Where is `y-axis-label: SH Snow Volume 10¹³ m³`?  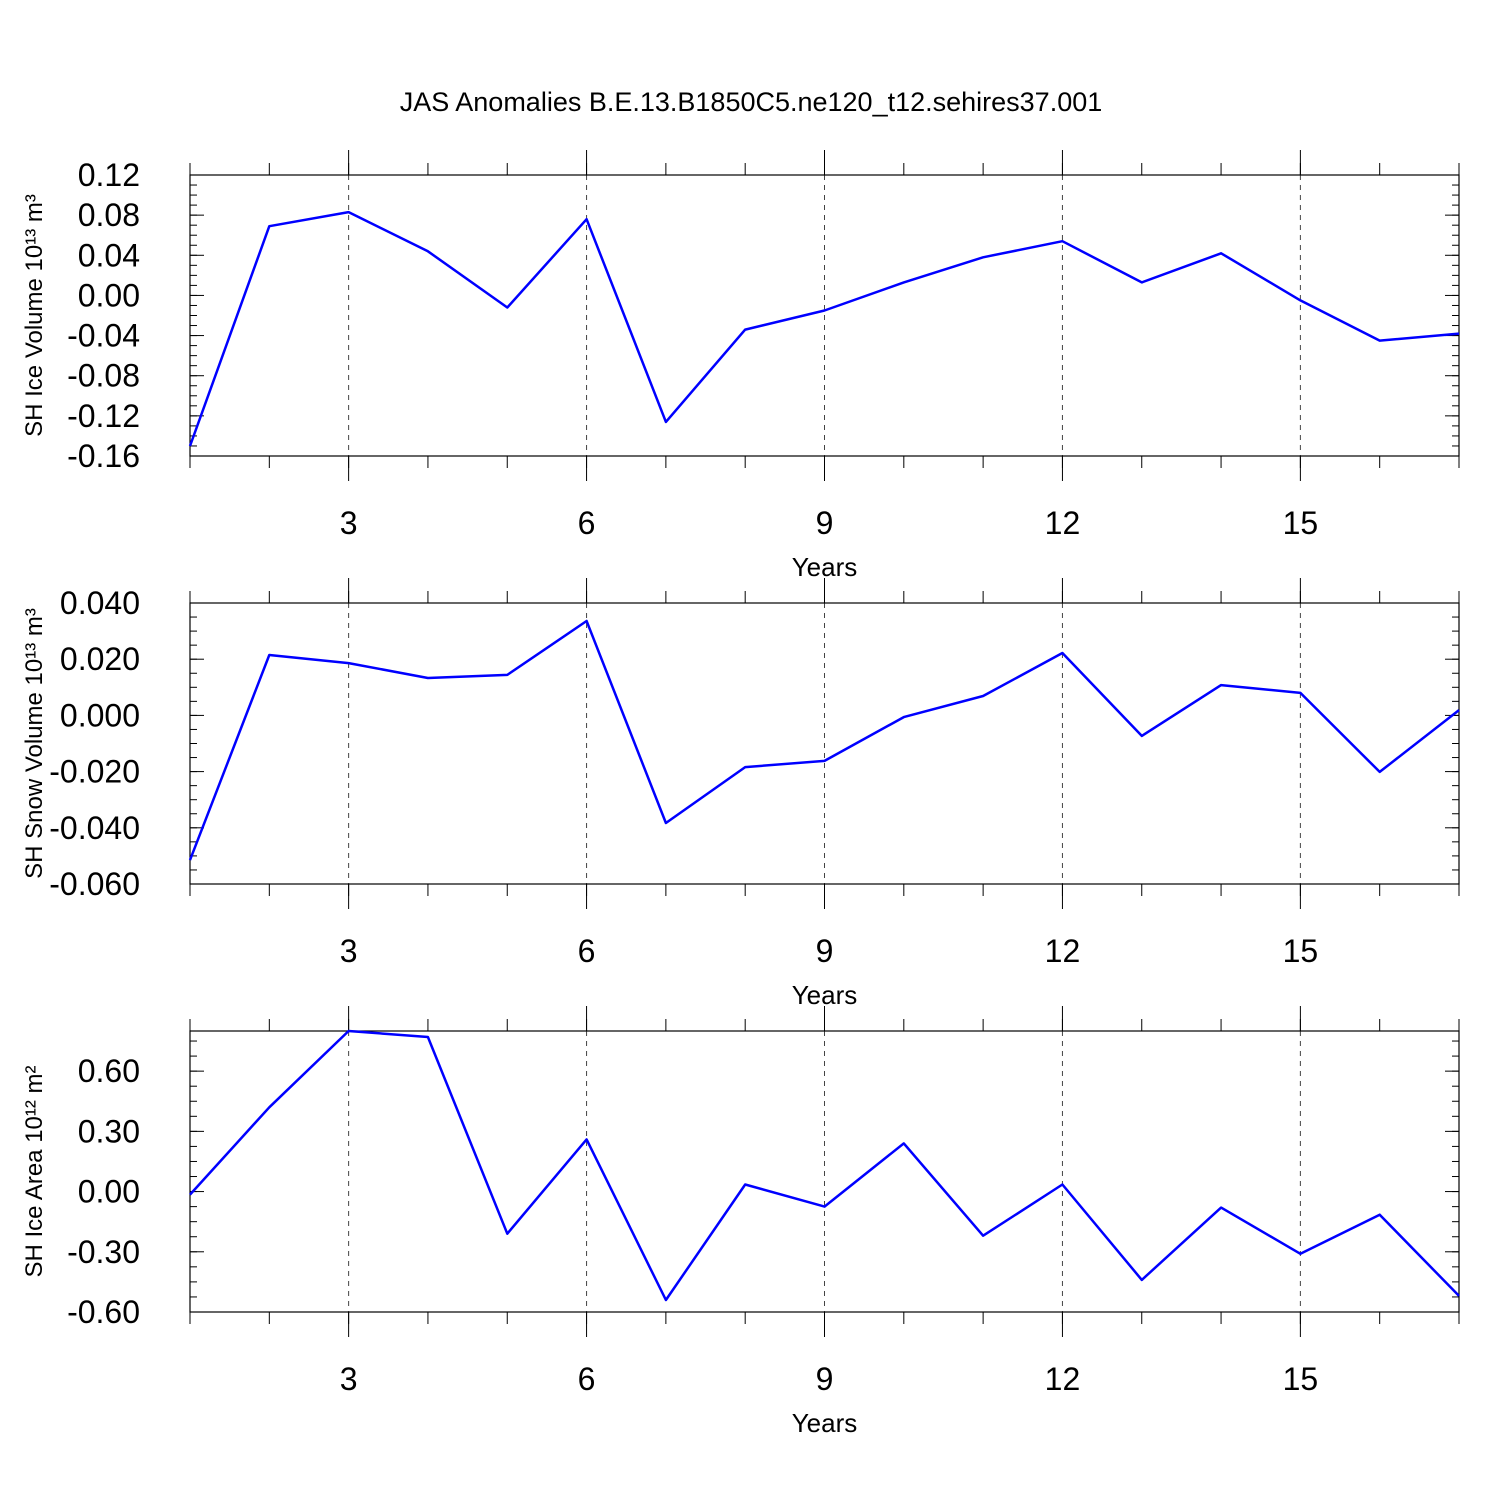 y-axis-label: SH Snow Volume 10¹³ m³ is located at coordinates (34, 743).